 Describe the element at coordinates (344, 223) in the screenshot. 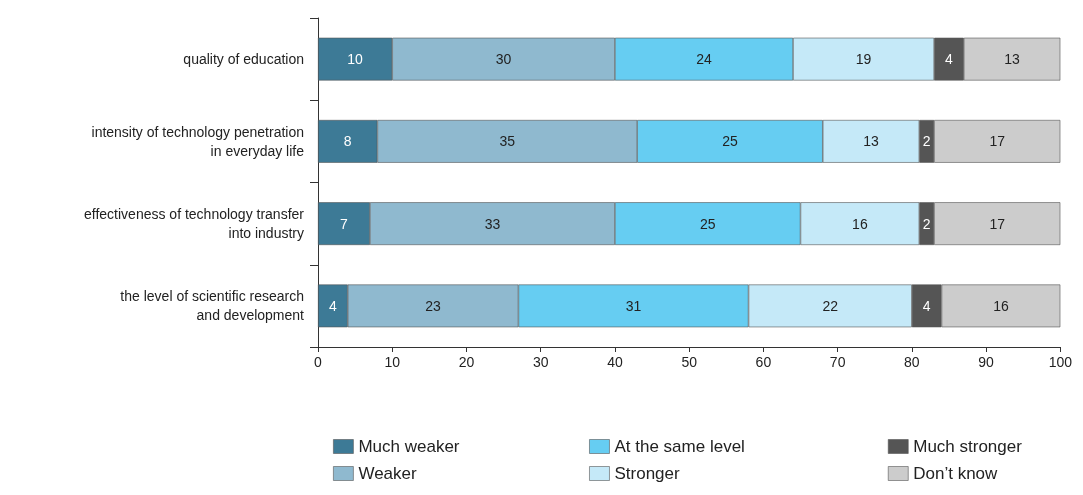

I see `data-label: 7` at that location.